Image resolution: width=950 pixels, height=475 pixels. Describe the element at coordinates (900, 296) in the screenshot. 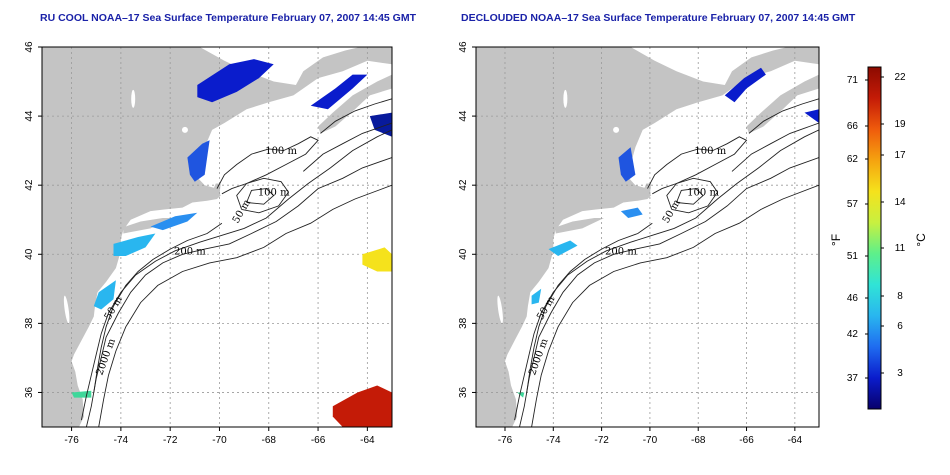

I see `celsius-tick-label: 8` at that location.